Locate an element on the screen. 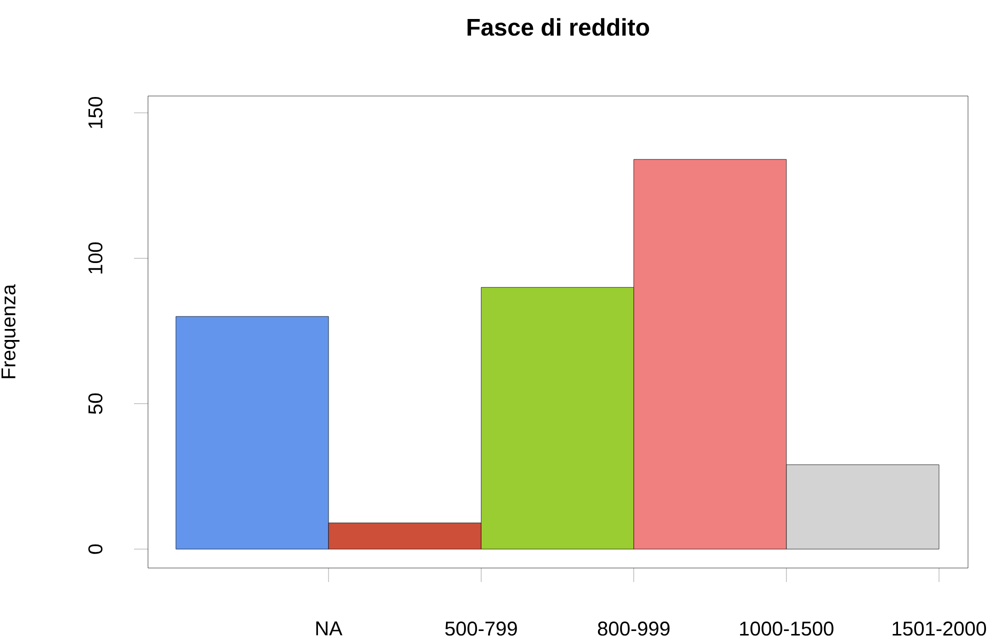 The height and width of the screenshot is (640, 1000). y-tick-label: 0 is located at coordinates (95, 549).